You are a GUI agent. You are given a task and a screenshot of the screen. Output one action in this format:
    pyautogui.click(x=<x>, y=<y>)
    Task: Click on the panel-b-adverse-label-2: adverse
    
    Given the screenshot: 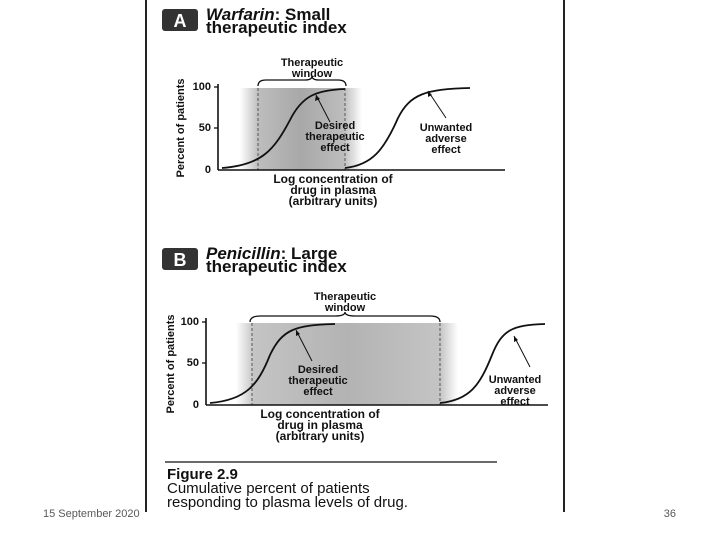 What is the action you would take?
    pyautogui.click(x=515, y=391)
    